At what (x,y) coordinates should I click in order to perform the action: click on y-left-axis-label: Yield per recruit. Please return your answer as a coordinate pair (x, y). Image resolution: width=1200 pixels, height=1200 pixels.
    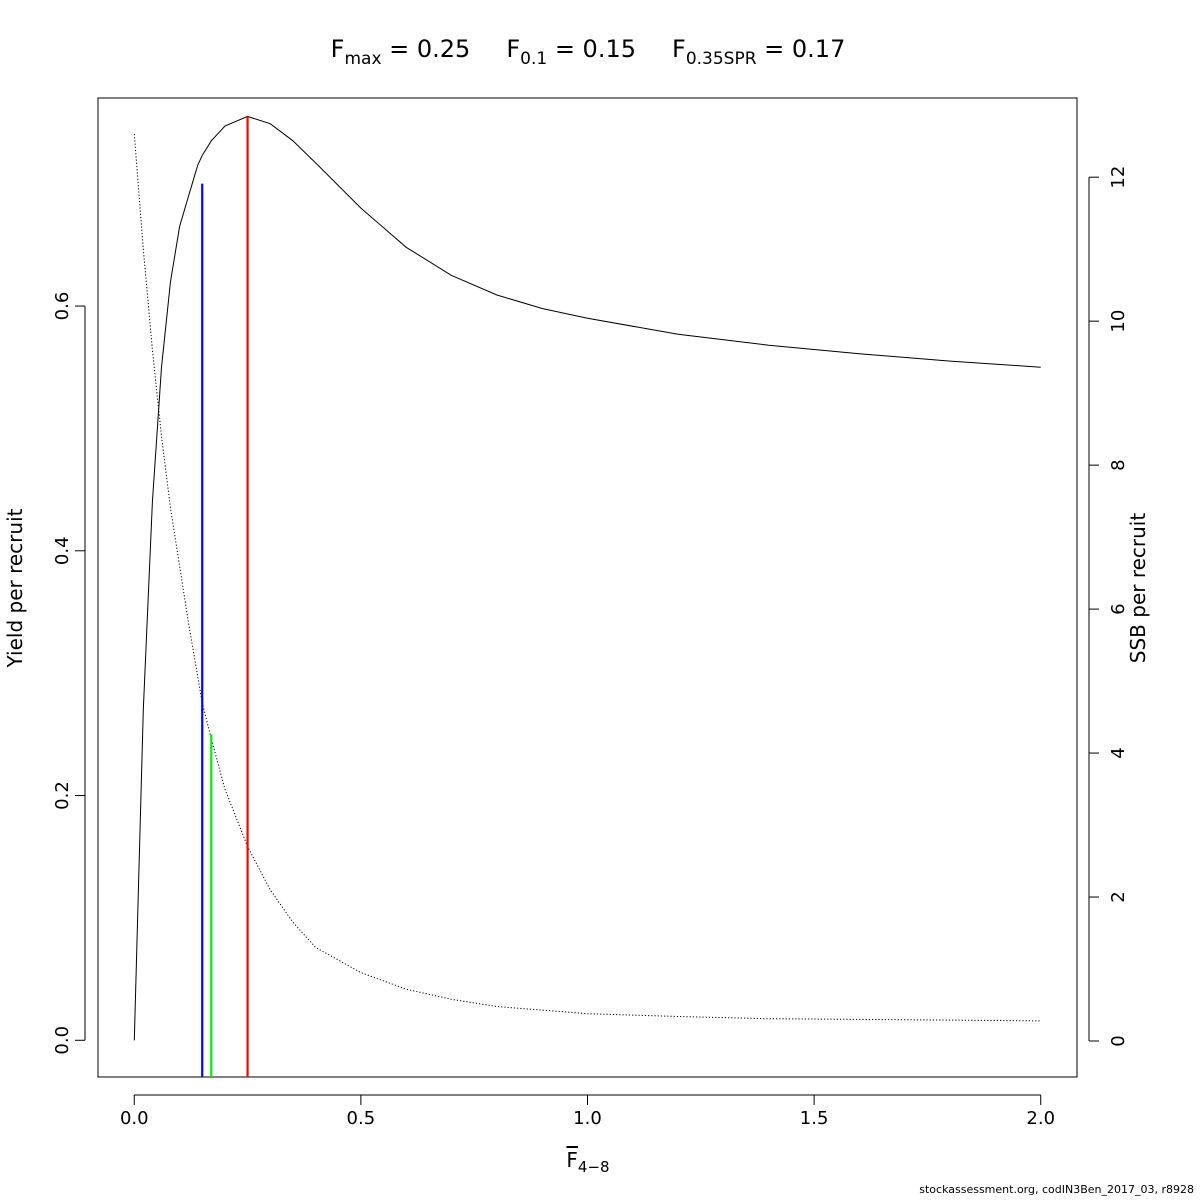
    Looking at the image, I should click on (15, 588).